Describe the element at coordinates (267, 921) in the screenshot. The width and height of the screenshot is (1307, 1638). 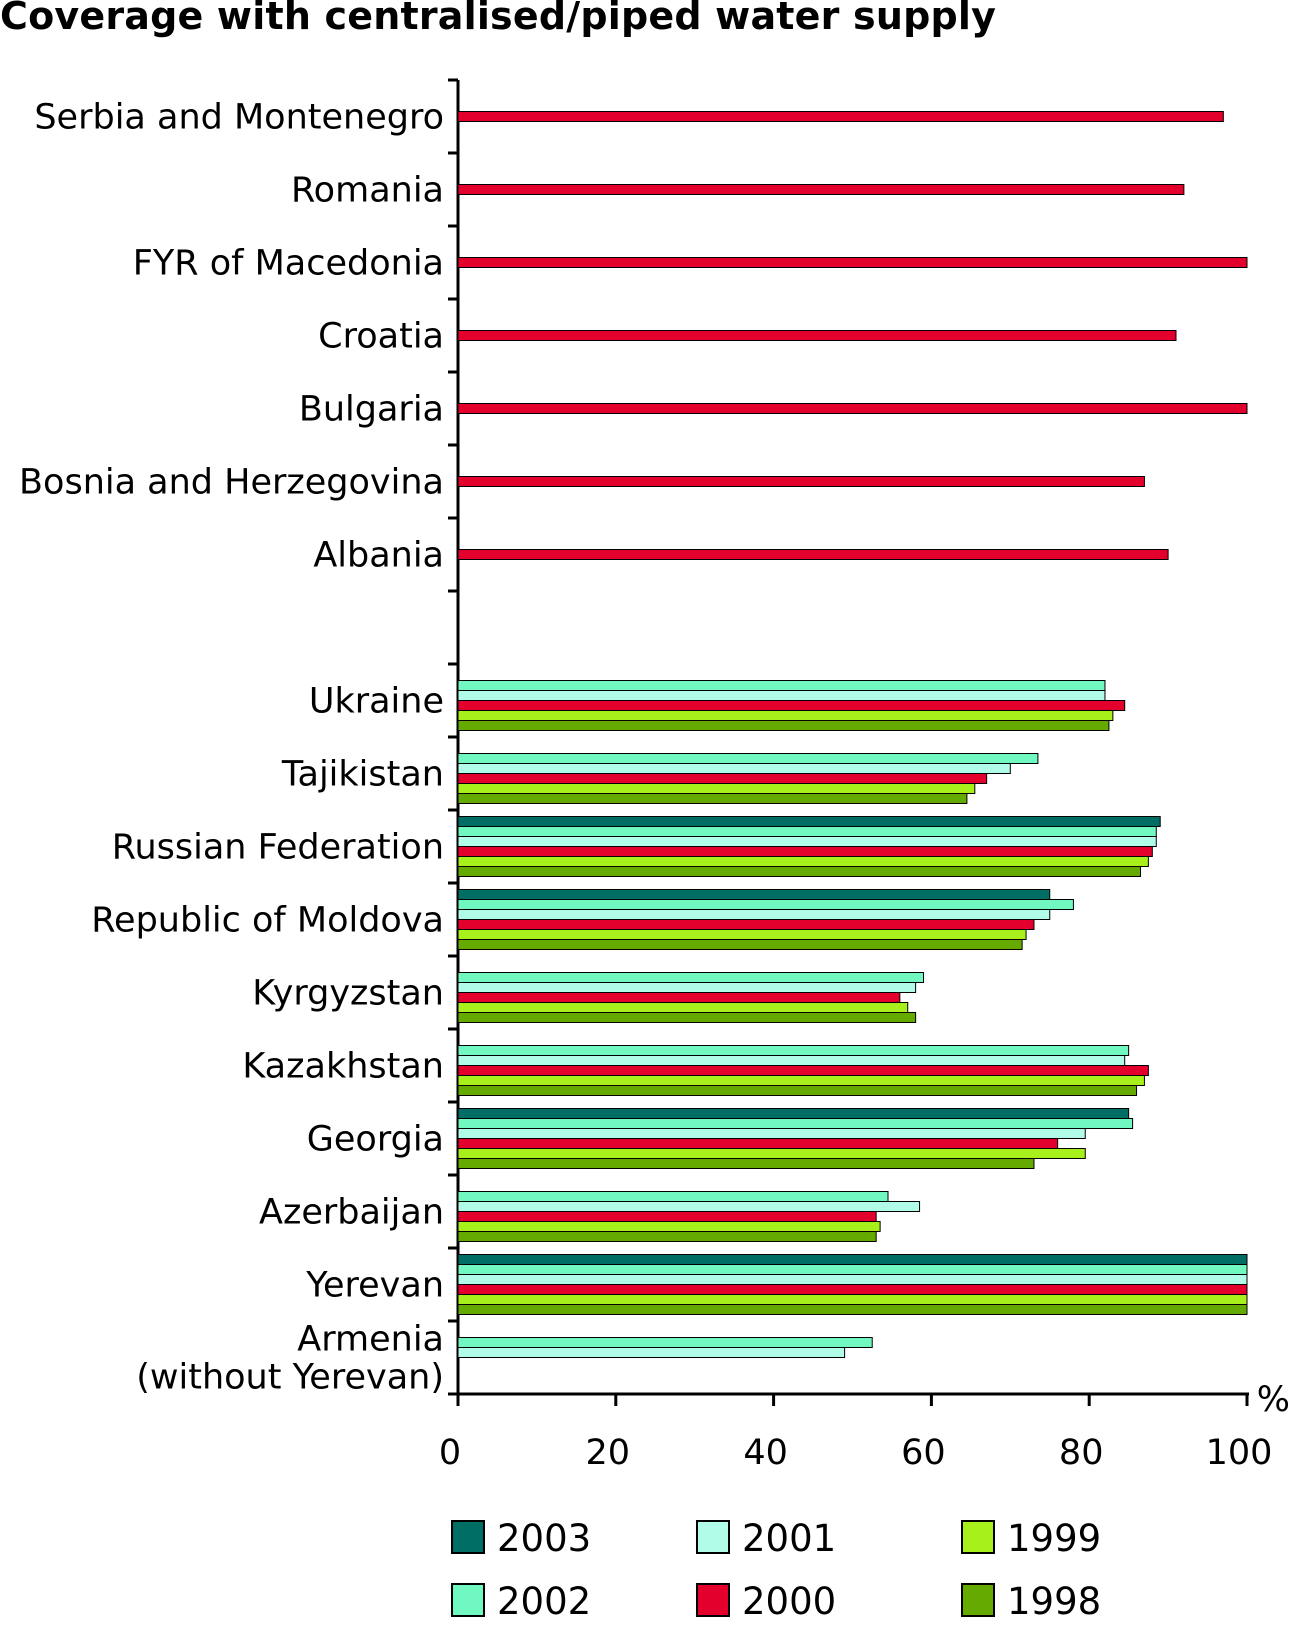
I see `category-label-republic-of-moldova: Republic of Moldova` at that location.